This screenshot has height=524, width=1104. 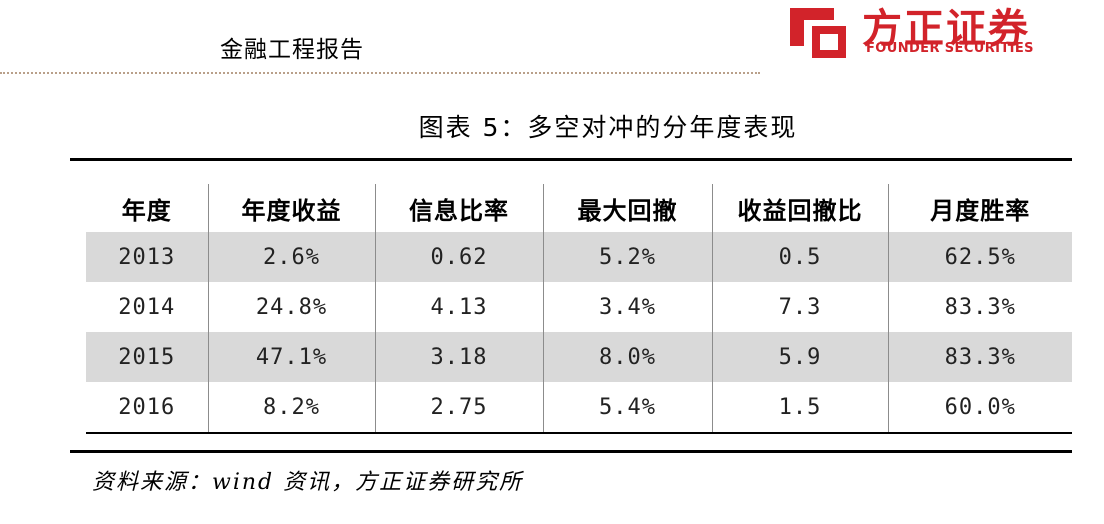 I want to click on cell-max-drawdown: 3.4%, so click(x=627, y=307).